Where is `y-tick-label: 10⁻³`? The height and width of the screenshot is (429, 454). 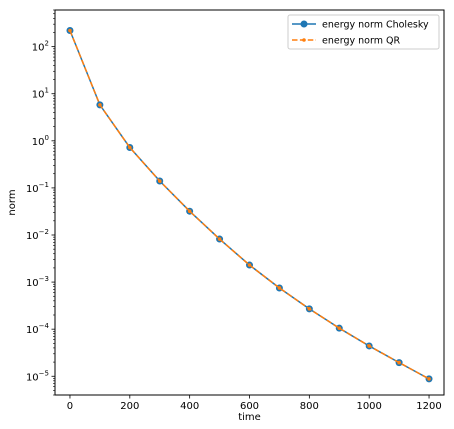 y-tick-label: 10⁻³ is located at coordinates (37, 282).